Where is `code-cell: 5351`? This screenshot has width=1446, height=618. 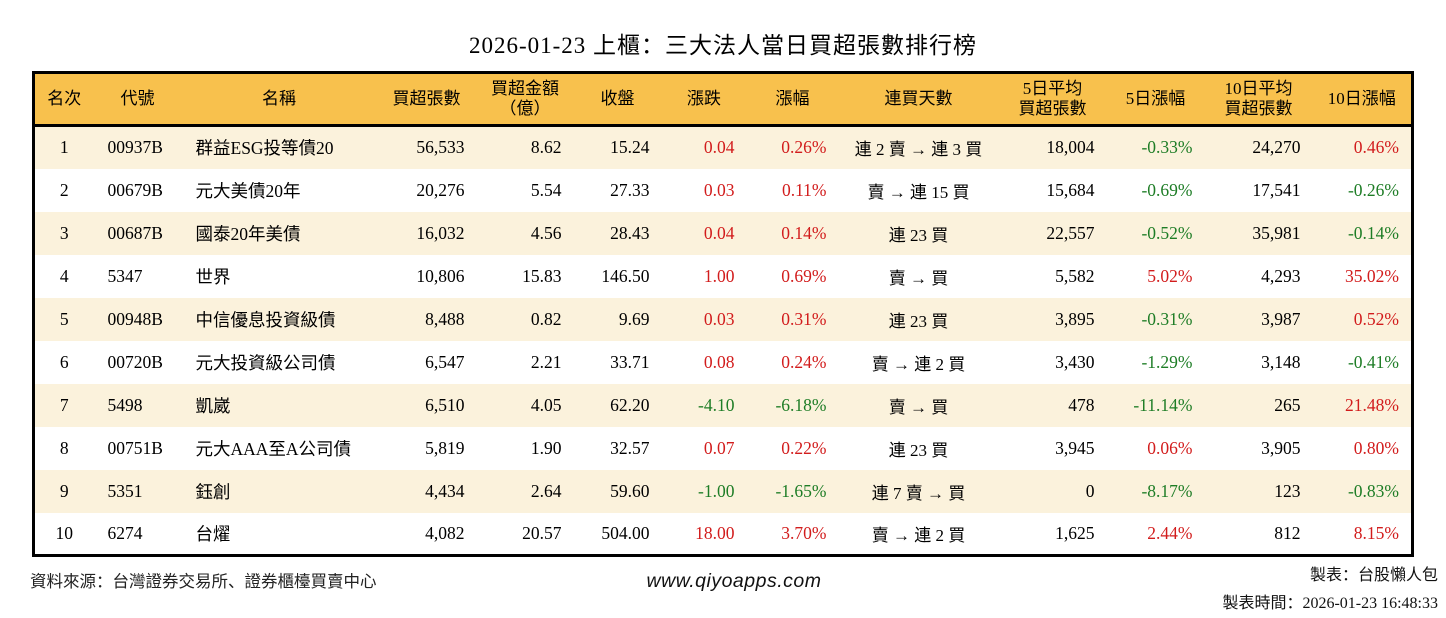 code-cell: 5351 is located at coordinates (125, 490).